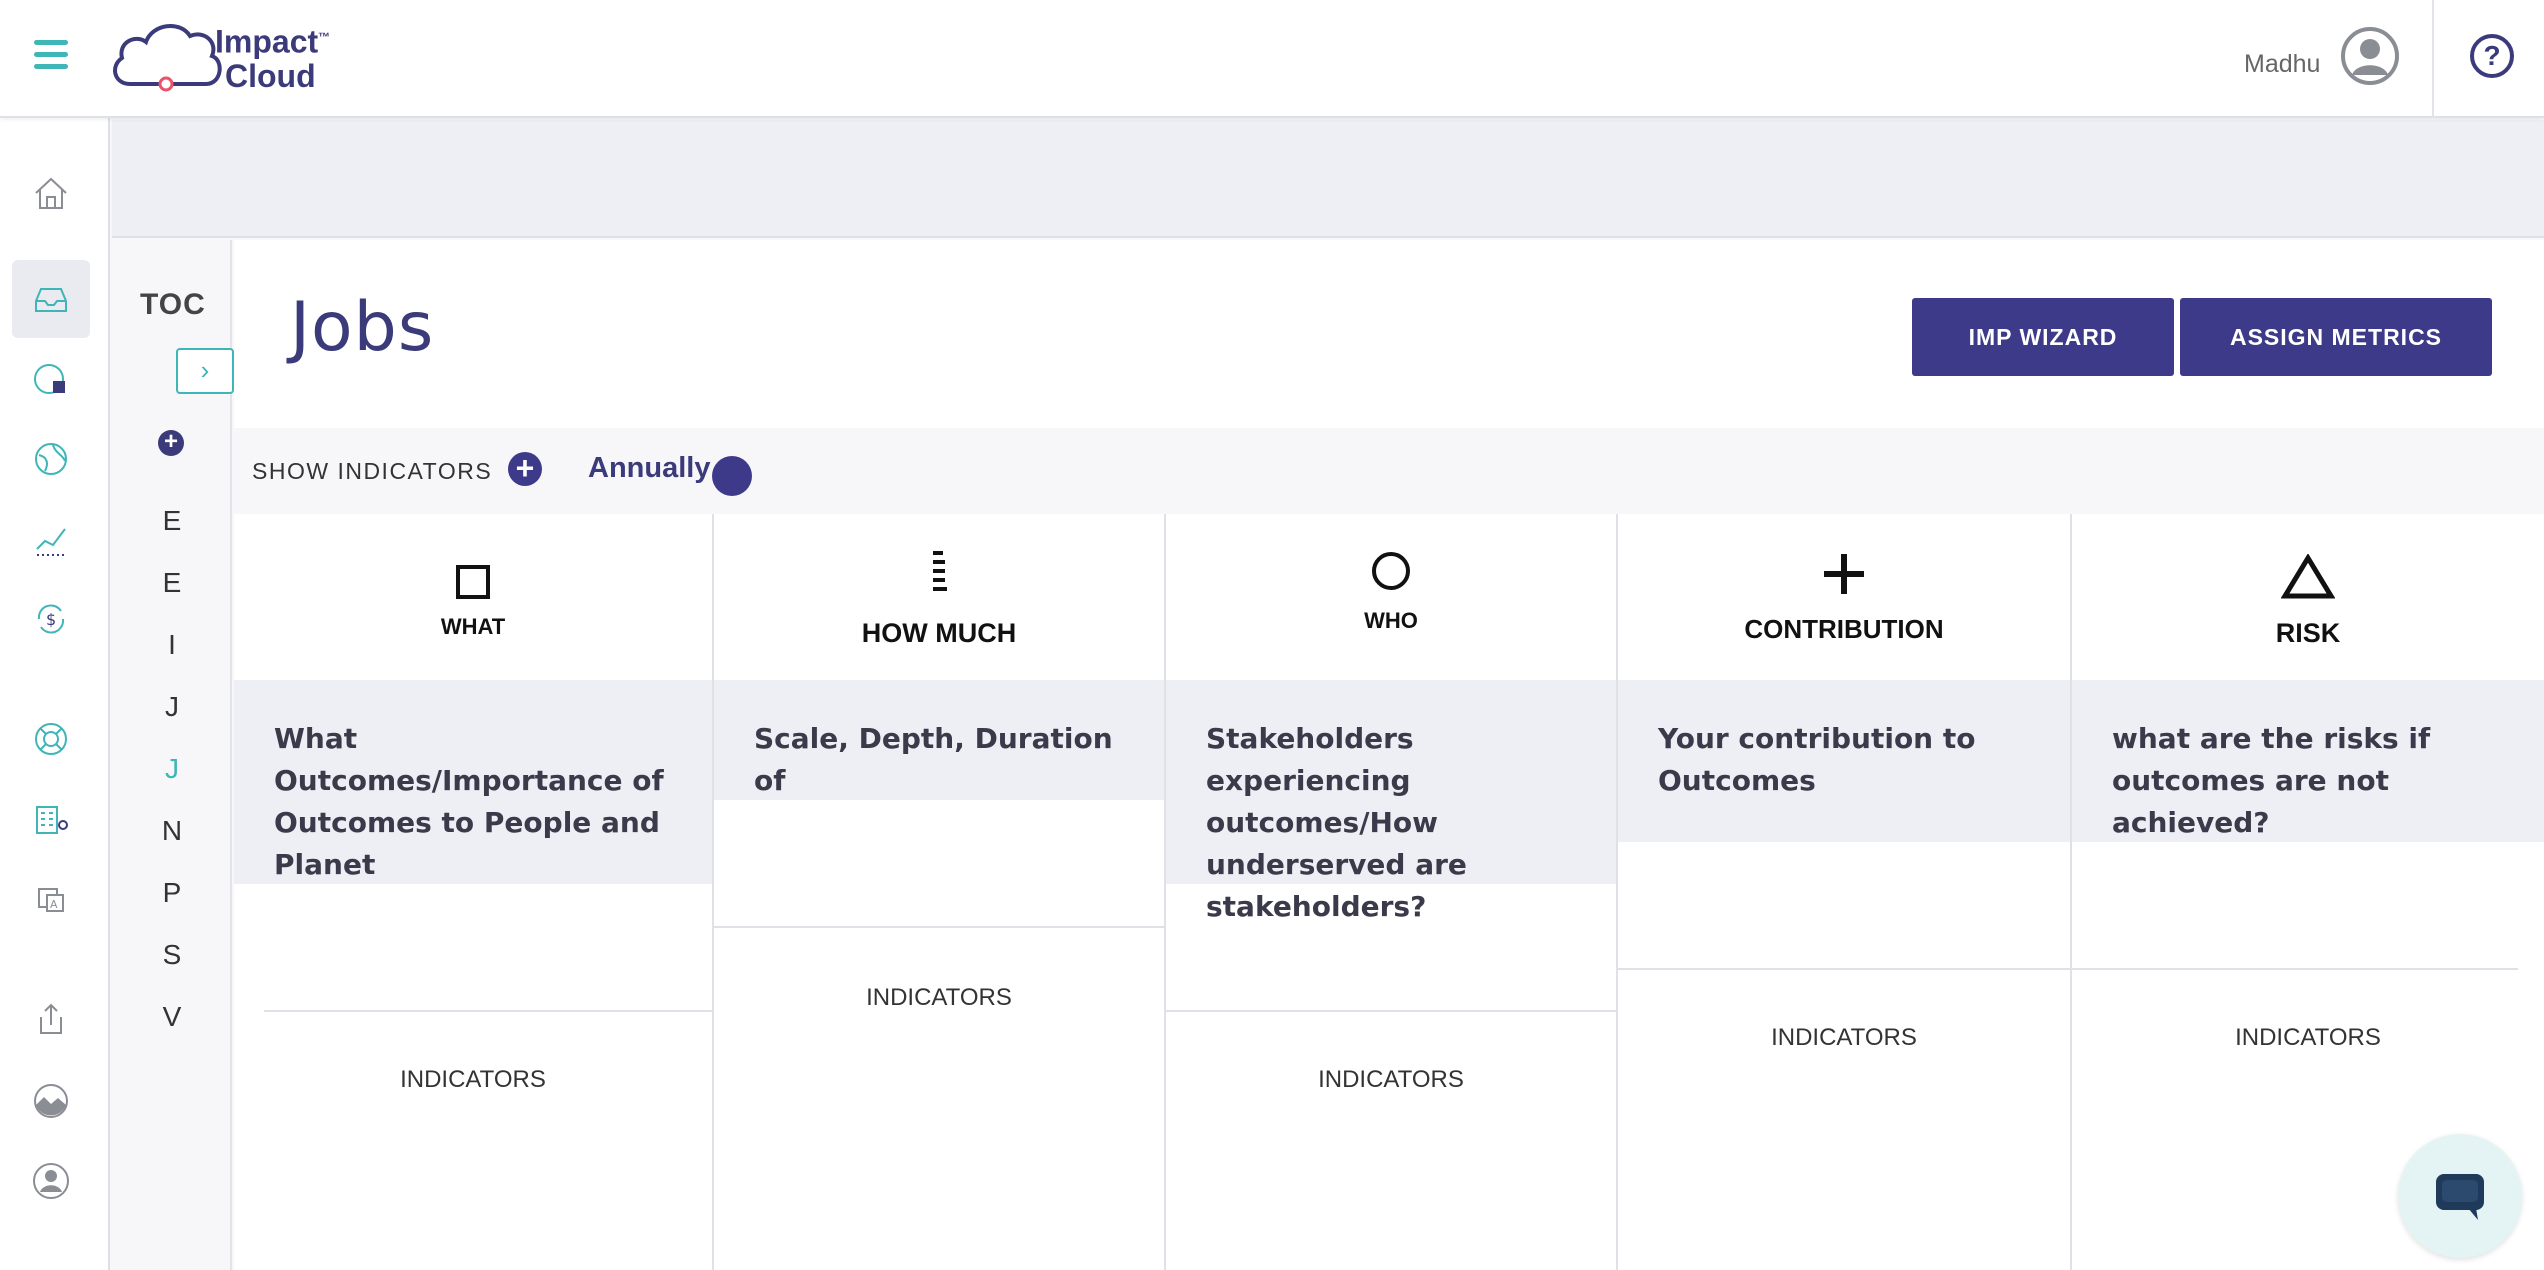 The height and width of the screenshot is (1270, 2544). I want to click on toc-letter-active: J, so click(172, 768).